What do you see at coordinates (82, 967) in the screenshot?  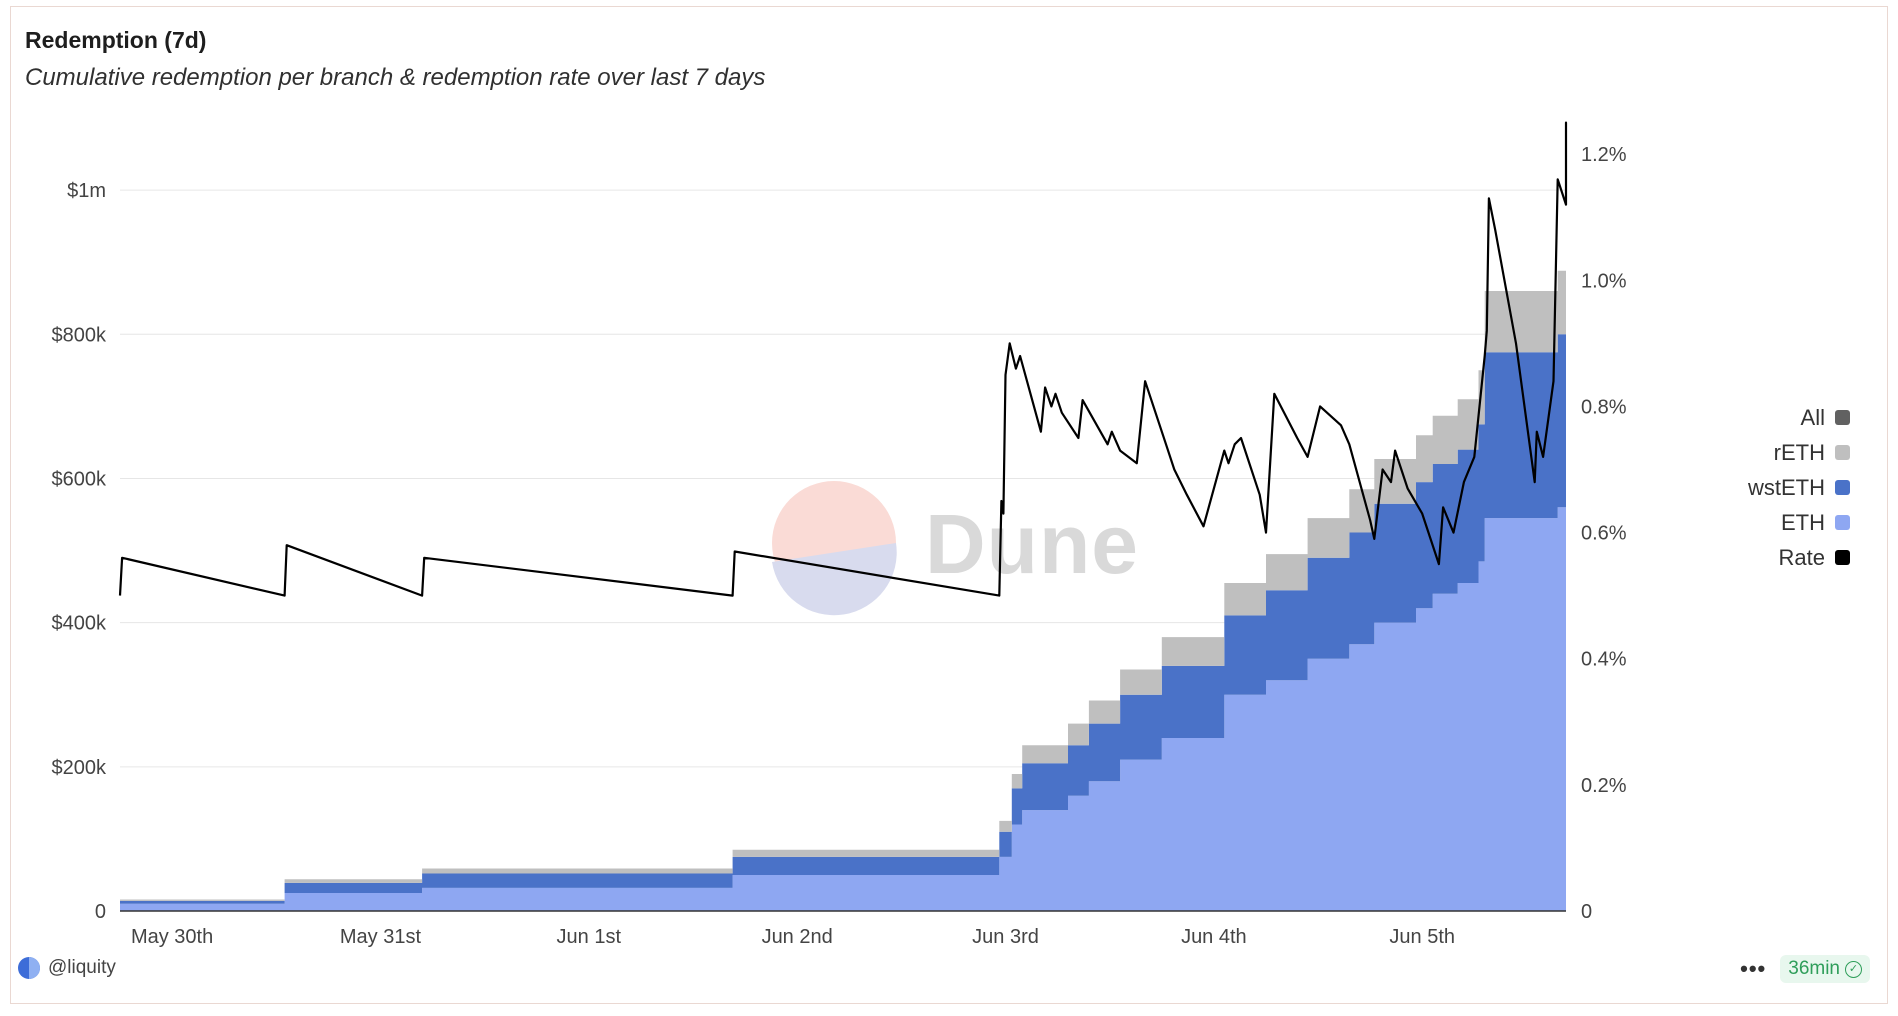 I see `author-handle: @liquity` at bounding box center [82, 967].